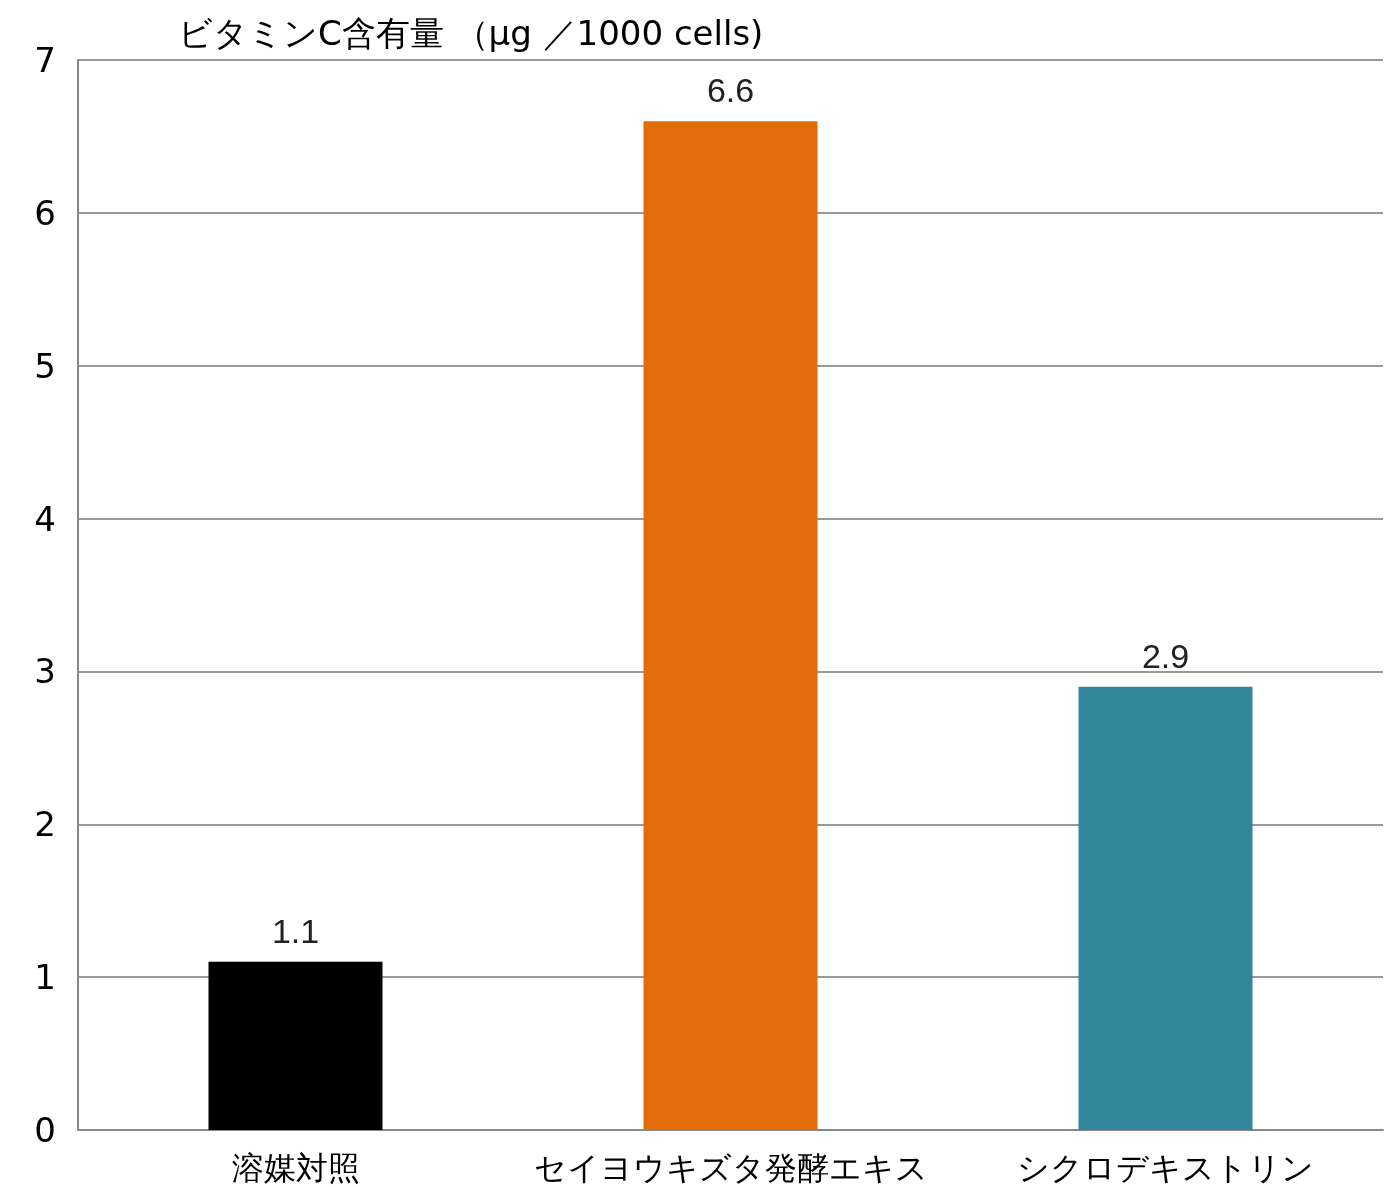  I want to click on y-tick-label: 5, so click(45, 365).